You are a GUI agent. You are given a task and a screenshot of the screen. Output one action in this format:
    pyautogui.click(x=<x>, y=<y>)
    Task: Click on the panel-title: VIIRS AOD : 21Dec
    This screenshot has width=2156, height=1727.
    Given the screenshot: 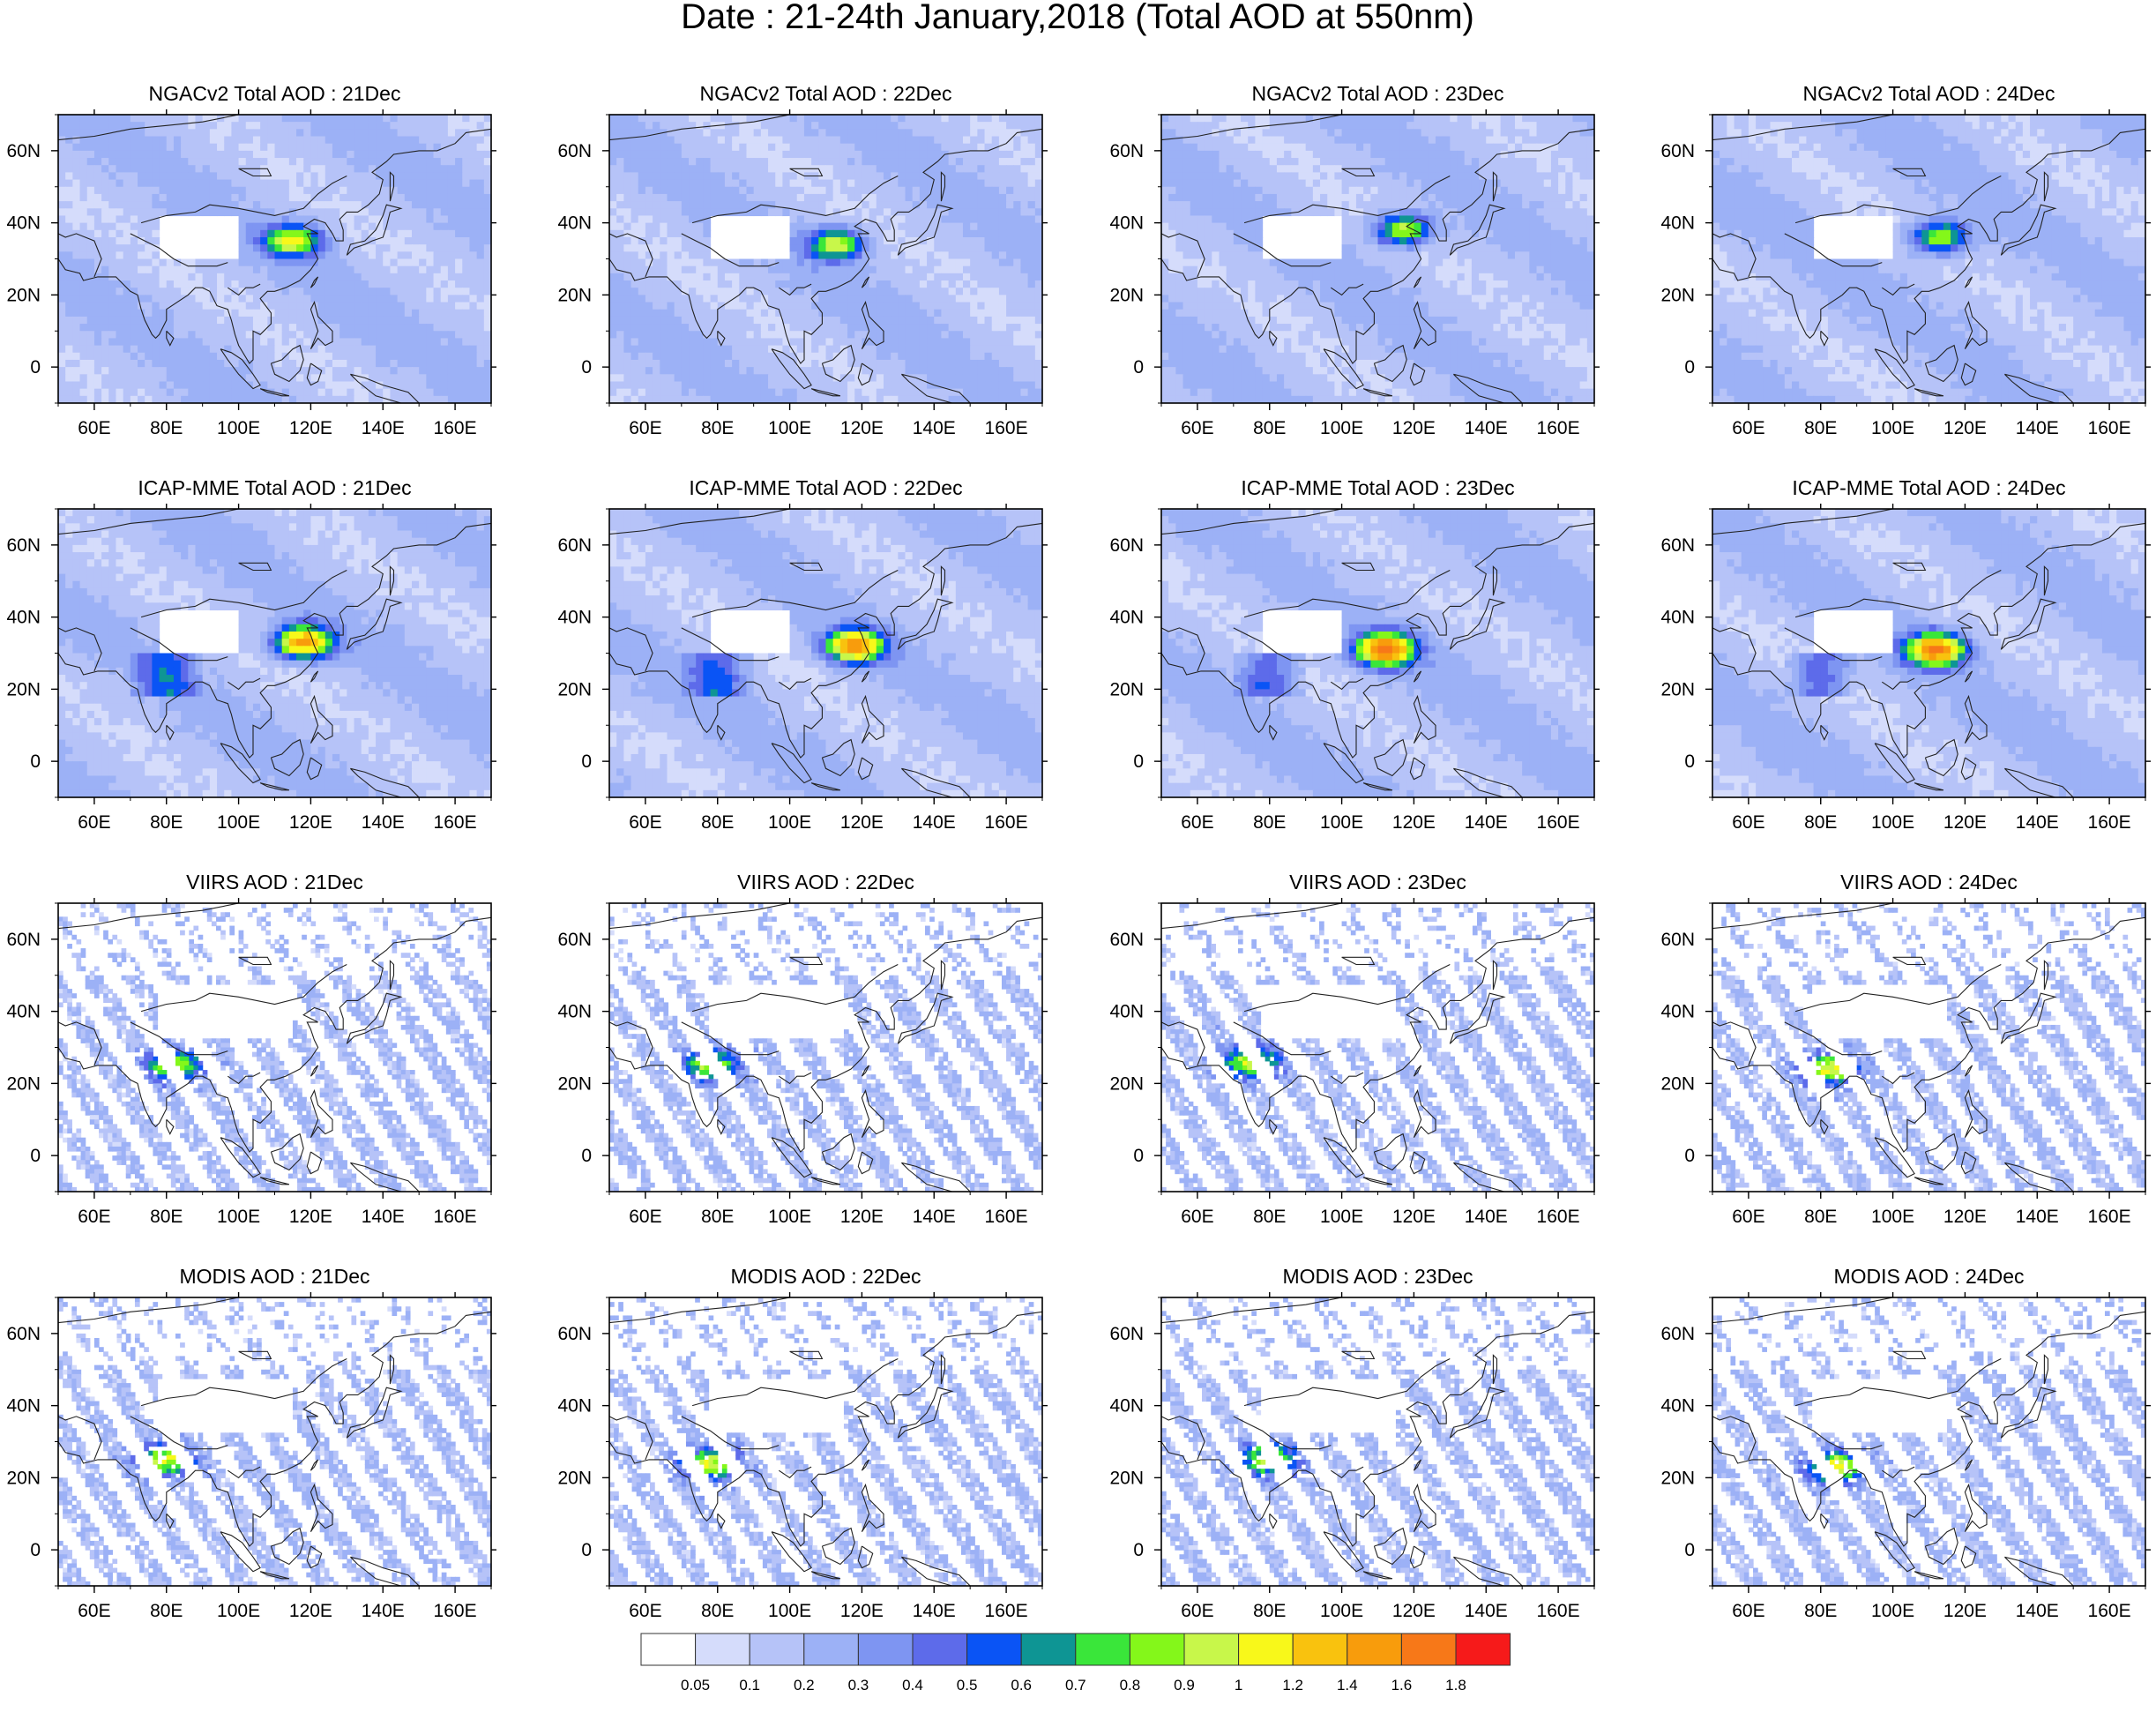 What is the action you would take?
    pyautogui.click(x=274, y=882)
    